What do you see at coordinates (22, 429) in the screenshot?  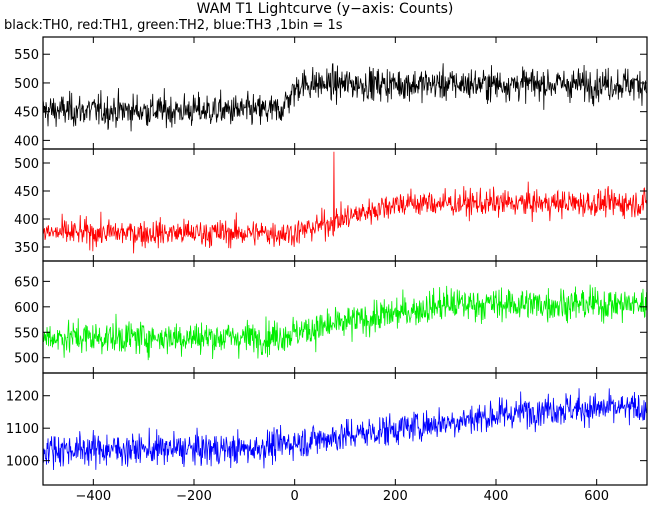 I see `y-tick-label: 1100` at bounding box center [22, 429].